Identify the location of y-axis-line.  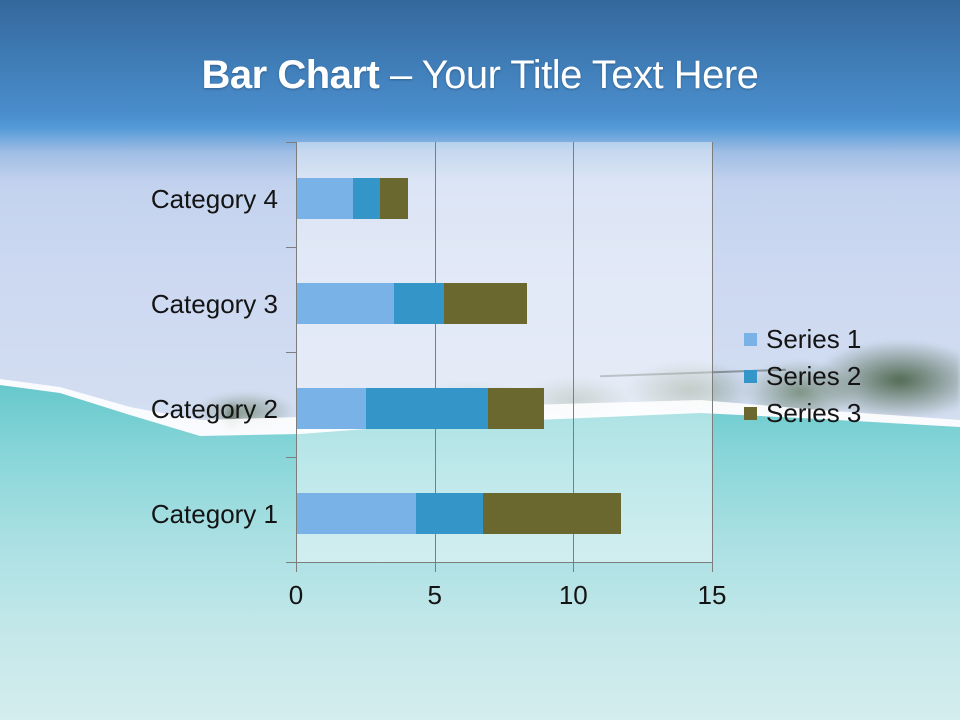
(296, 352).